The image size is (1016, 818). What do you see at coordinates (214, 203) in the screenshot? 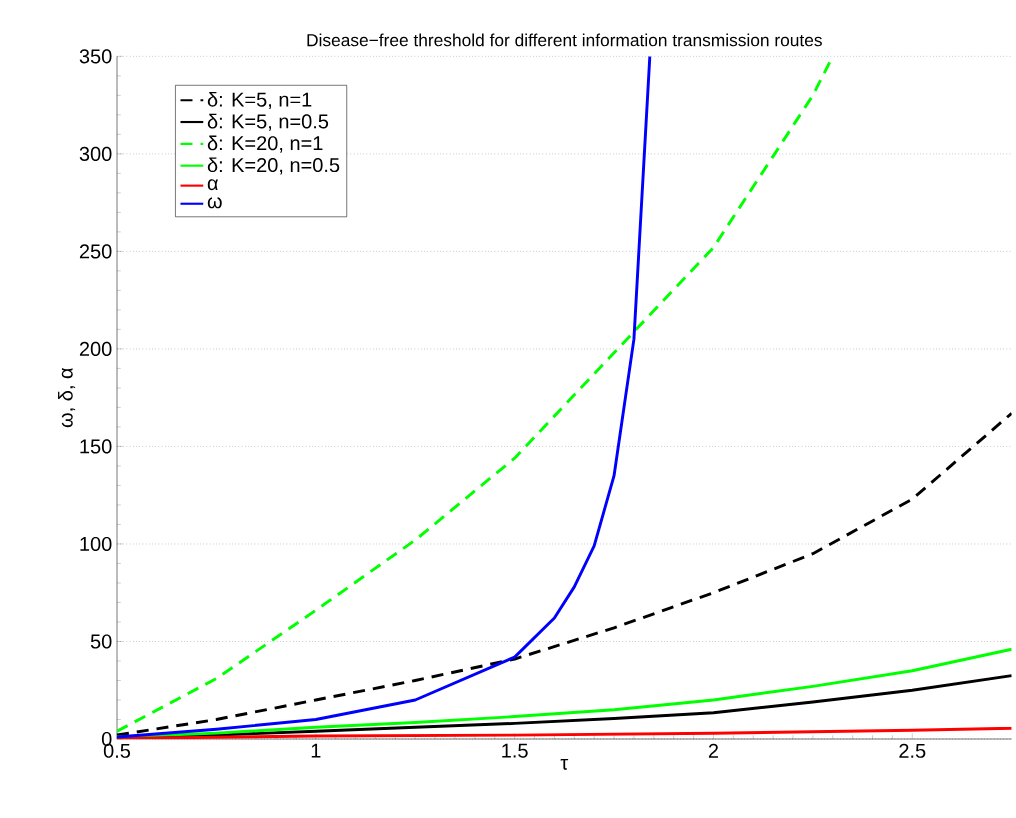
I see `legend-label: ω` at bounding box center [214, 203].